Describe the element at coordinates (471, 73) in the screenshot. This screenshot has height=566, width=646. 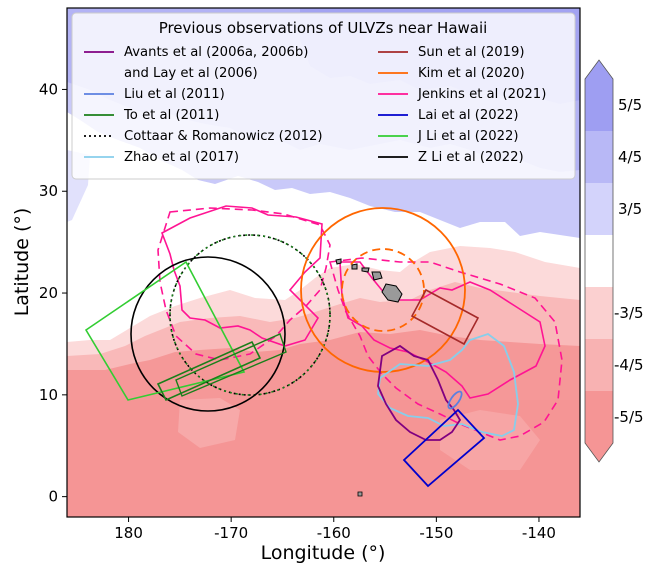
I see `legend-label: Kim et al (2020)` at that location.